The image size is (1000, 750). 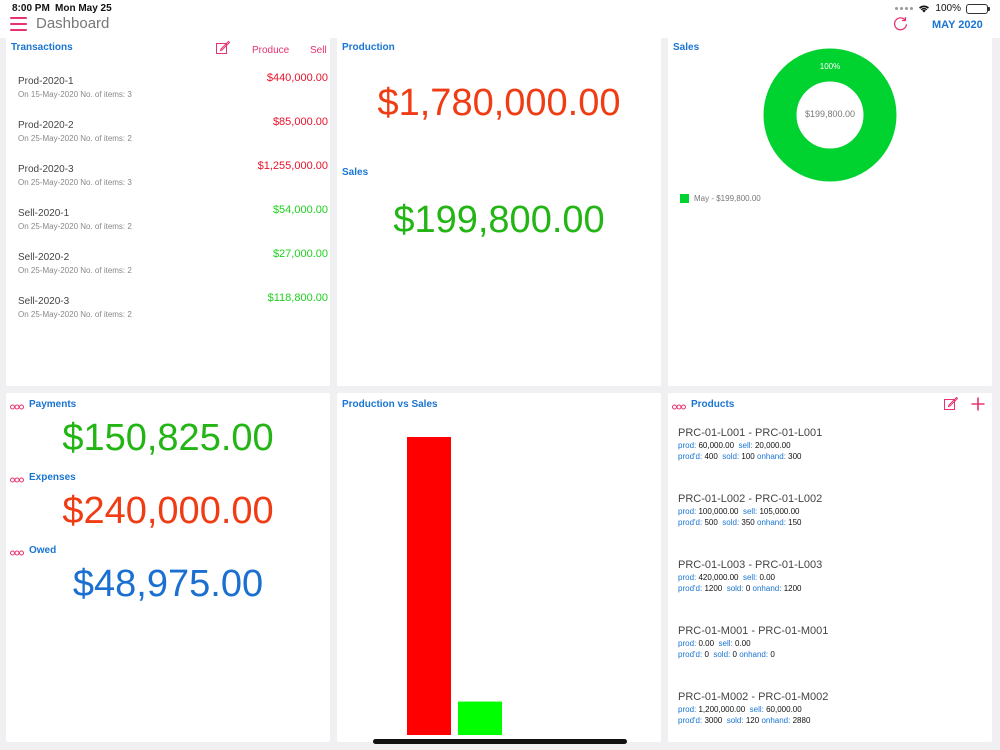 I want to click on product-title: PRC-01-M001 - PRC-01-M001, so click(x=753, y=631).